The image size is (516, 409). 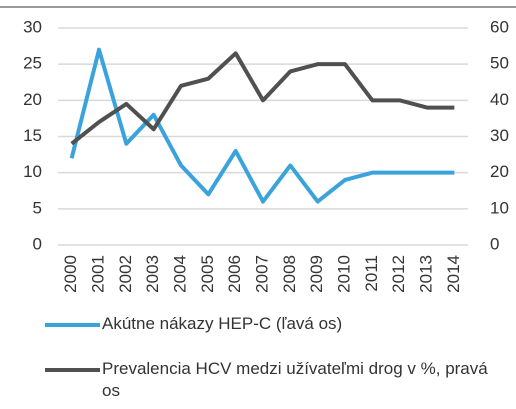 What do you see at coordinates (371, 273) in the screenshot?
I see `x-tick-label: 2011` at bounding box center [371, 273].